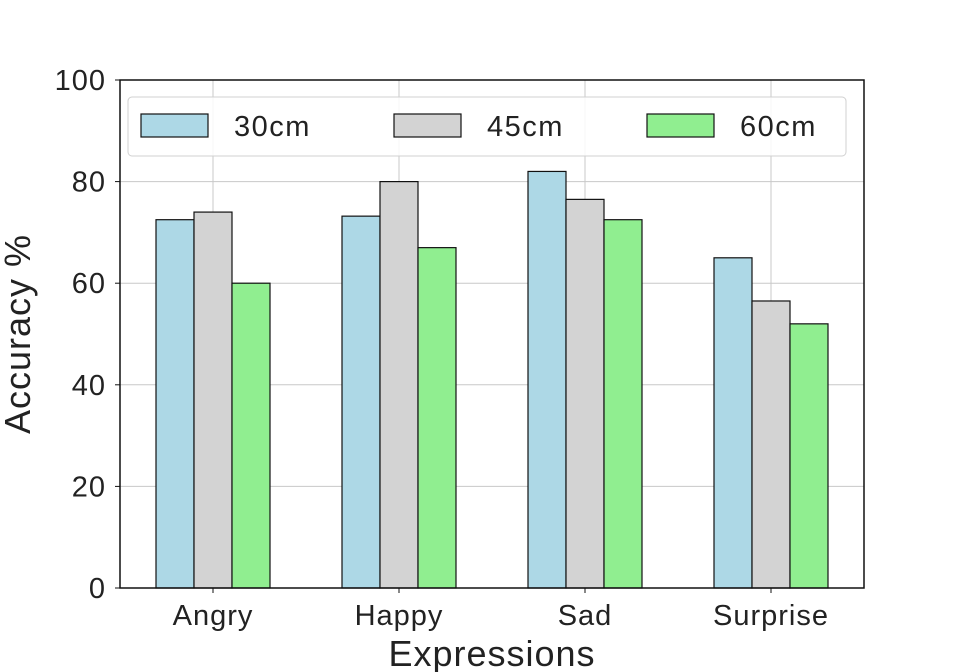 This screenshot has height=672, width=960. Describe the element at coordinates (175, 404) in the screenshot. I see `bar-angry-30cm` at that location.